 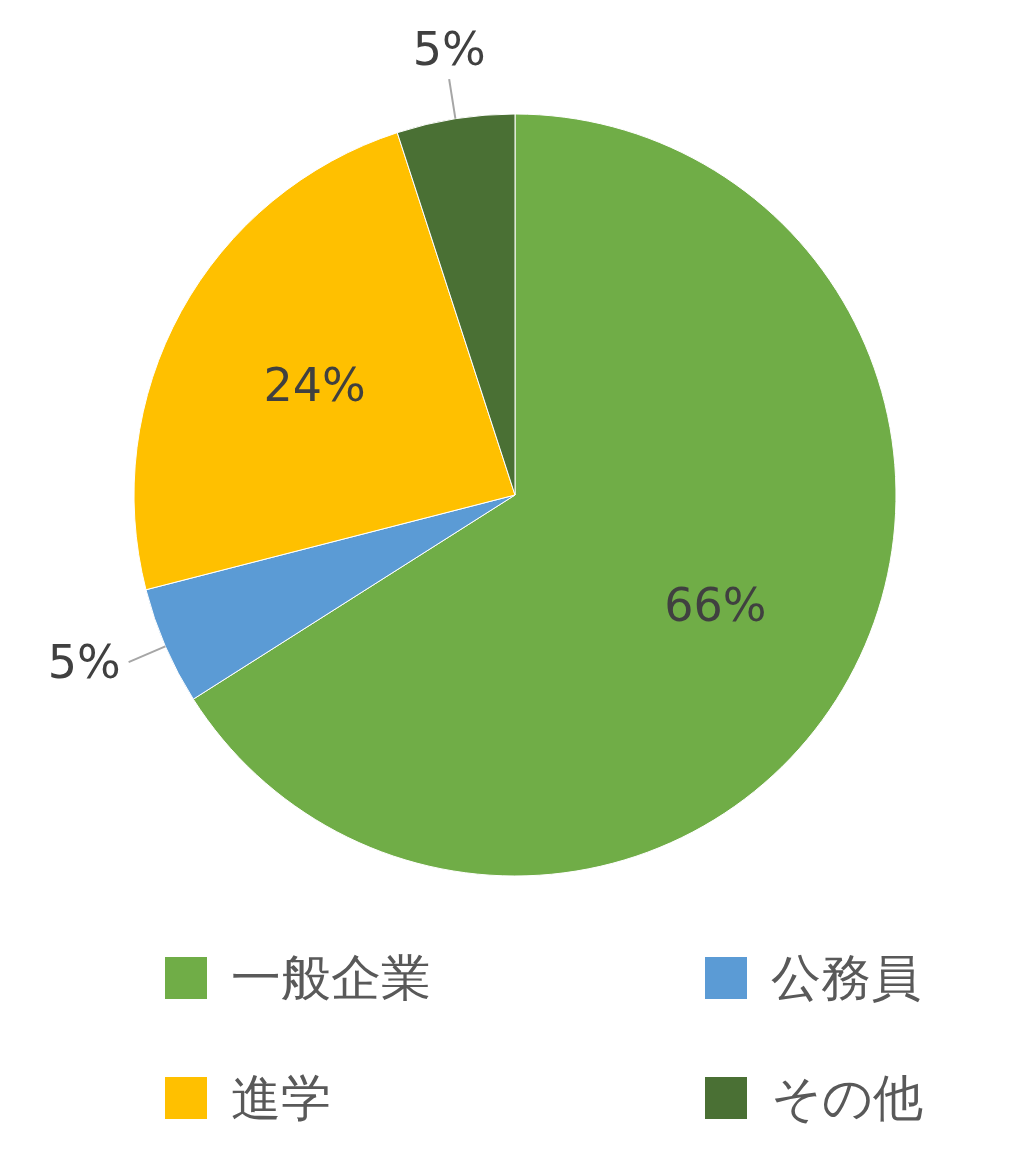 What do you see at coordinates (281, 1098) in the screenshot?
I see `legend-label: 進学` at bounding box center [281, 1098].